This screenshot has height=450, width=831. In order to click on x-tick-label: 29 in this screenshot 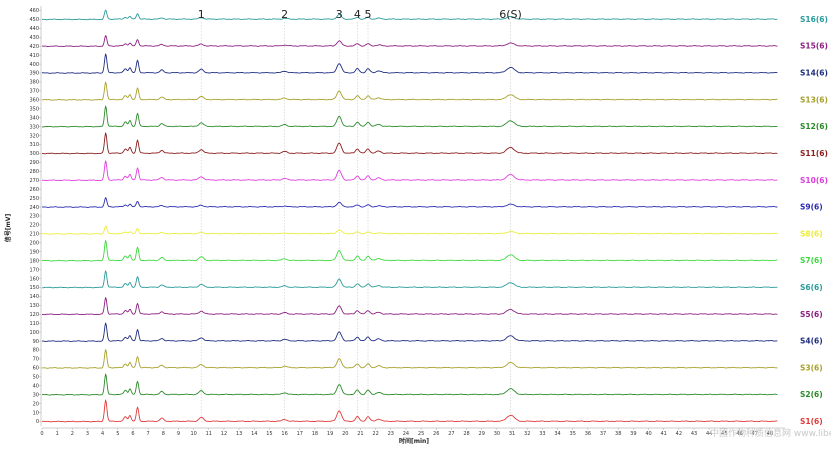, I will do `click(482, 434)`.